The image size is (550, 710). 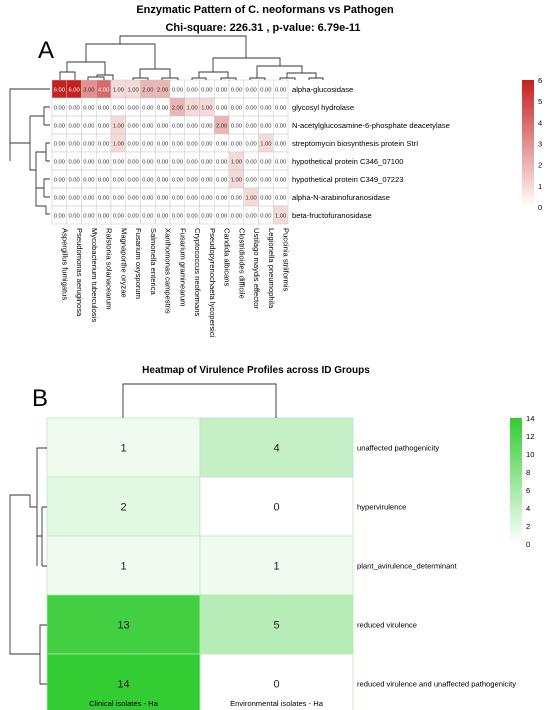 What do you see at coordinates (322, 89) in the screenshot?
I see `row-label: alpha-glucosidase` at bounding box center [322, 89].